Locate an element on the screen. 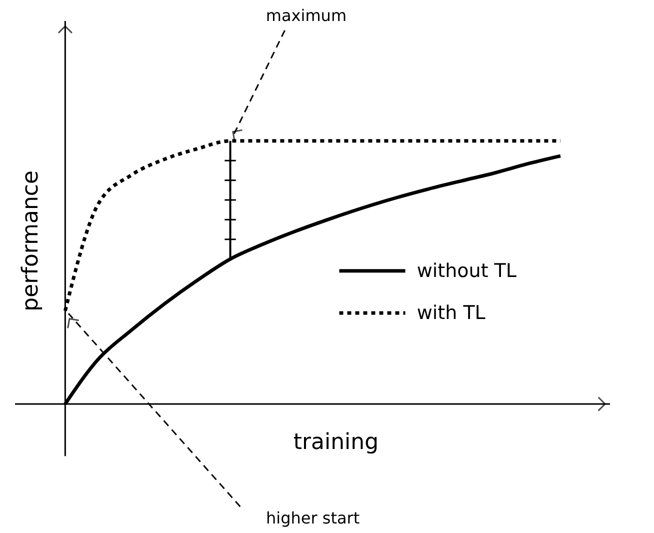 The width and height of the screenshot is (654, 533). legend-label: with TL is located at coordinates (451, 313).